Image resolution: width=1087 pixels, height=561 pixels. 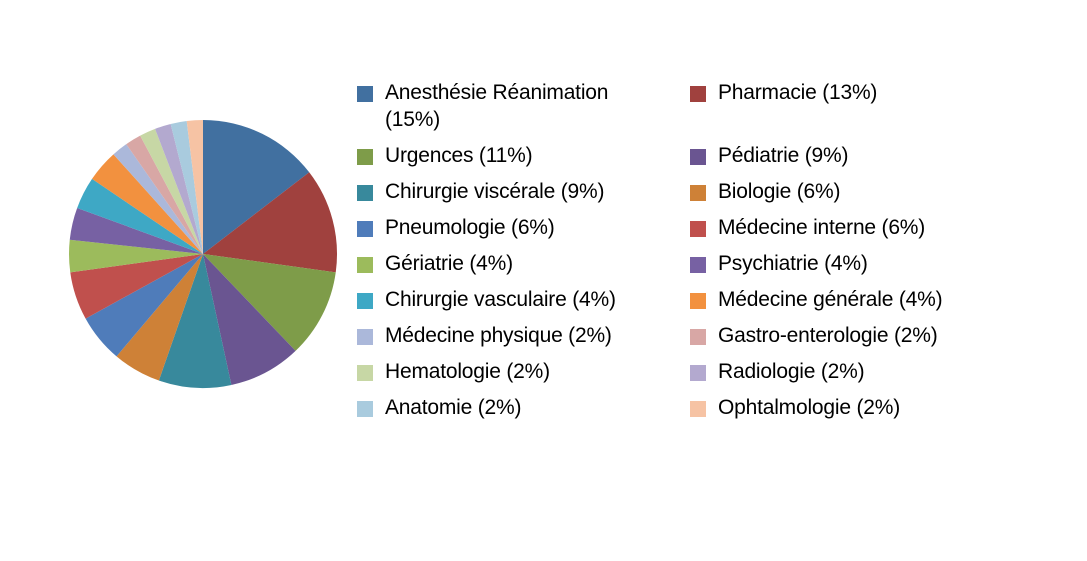 What do you see at coordinates (698, 337) in the screenshot?
I see `legend-swatch-gastro-enterologie` at bounding box center [698, 337].